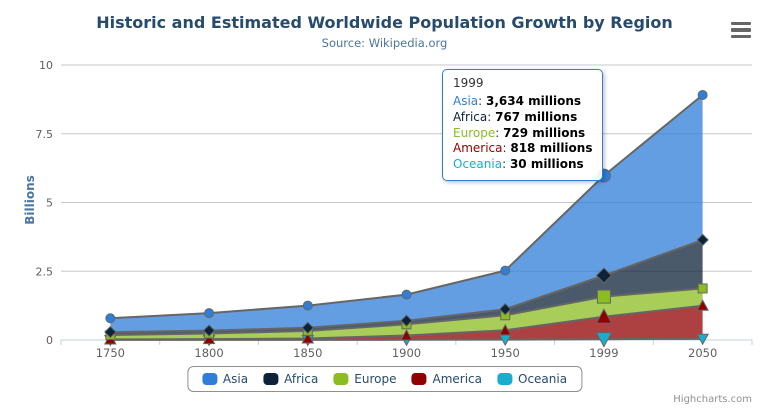 This screenshot has width=769, height=416. What do you see at coordinates (49, 203) in the screenshot?
I see `yaxis-label: 5` at bounding box center [49, 203].